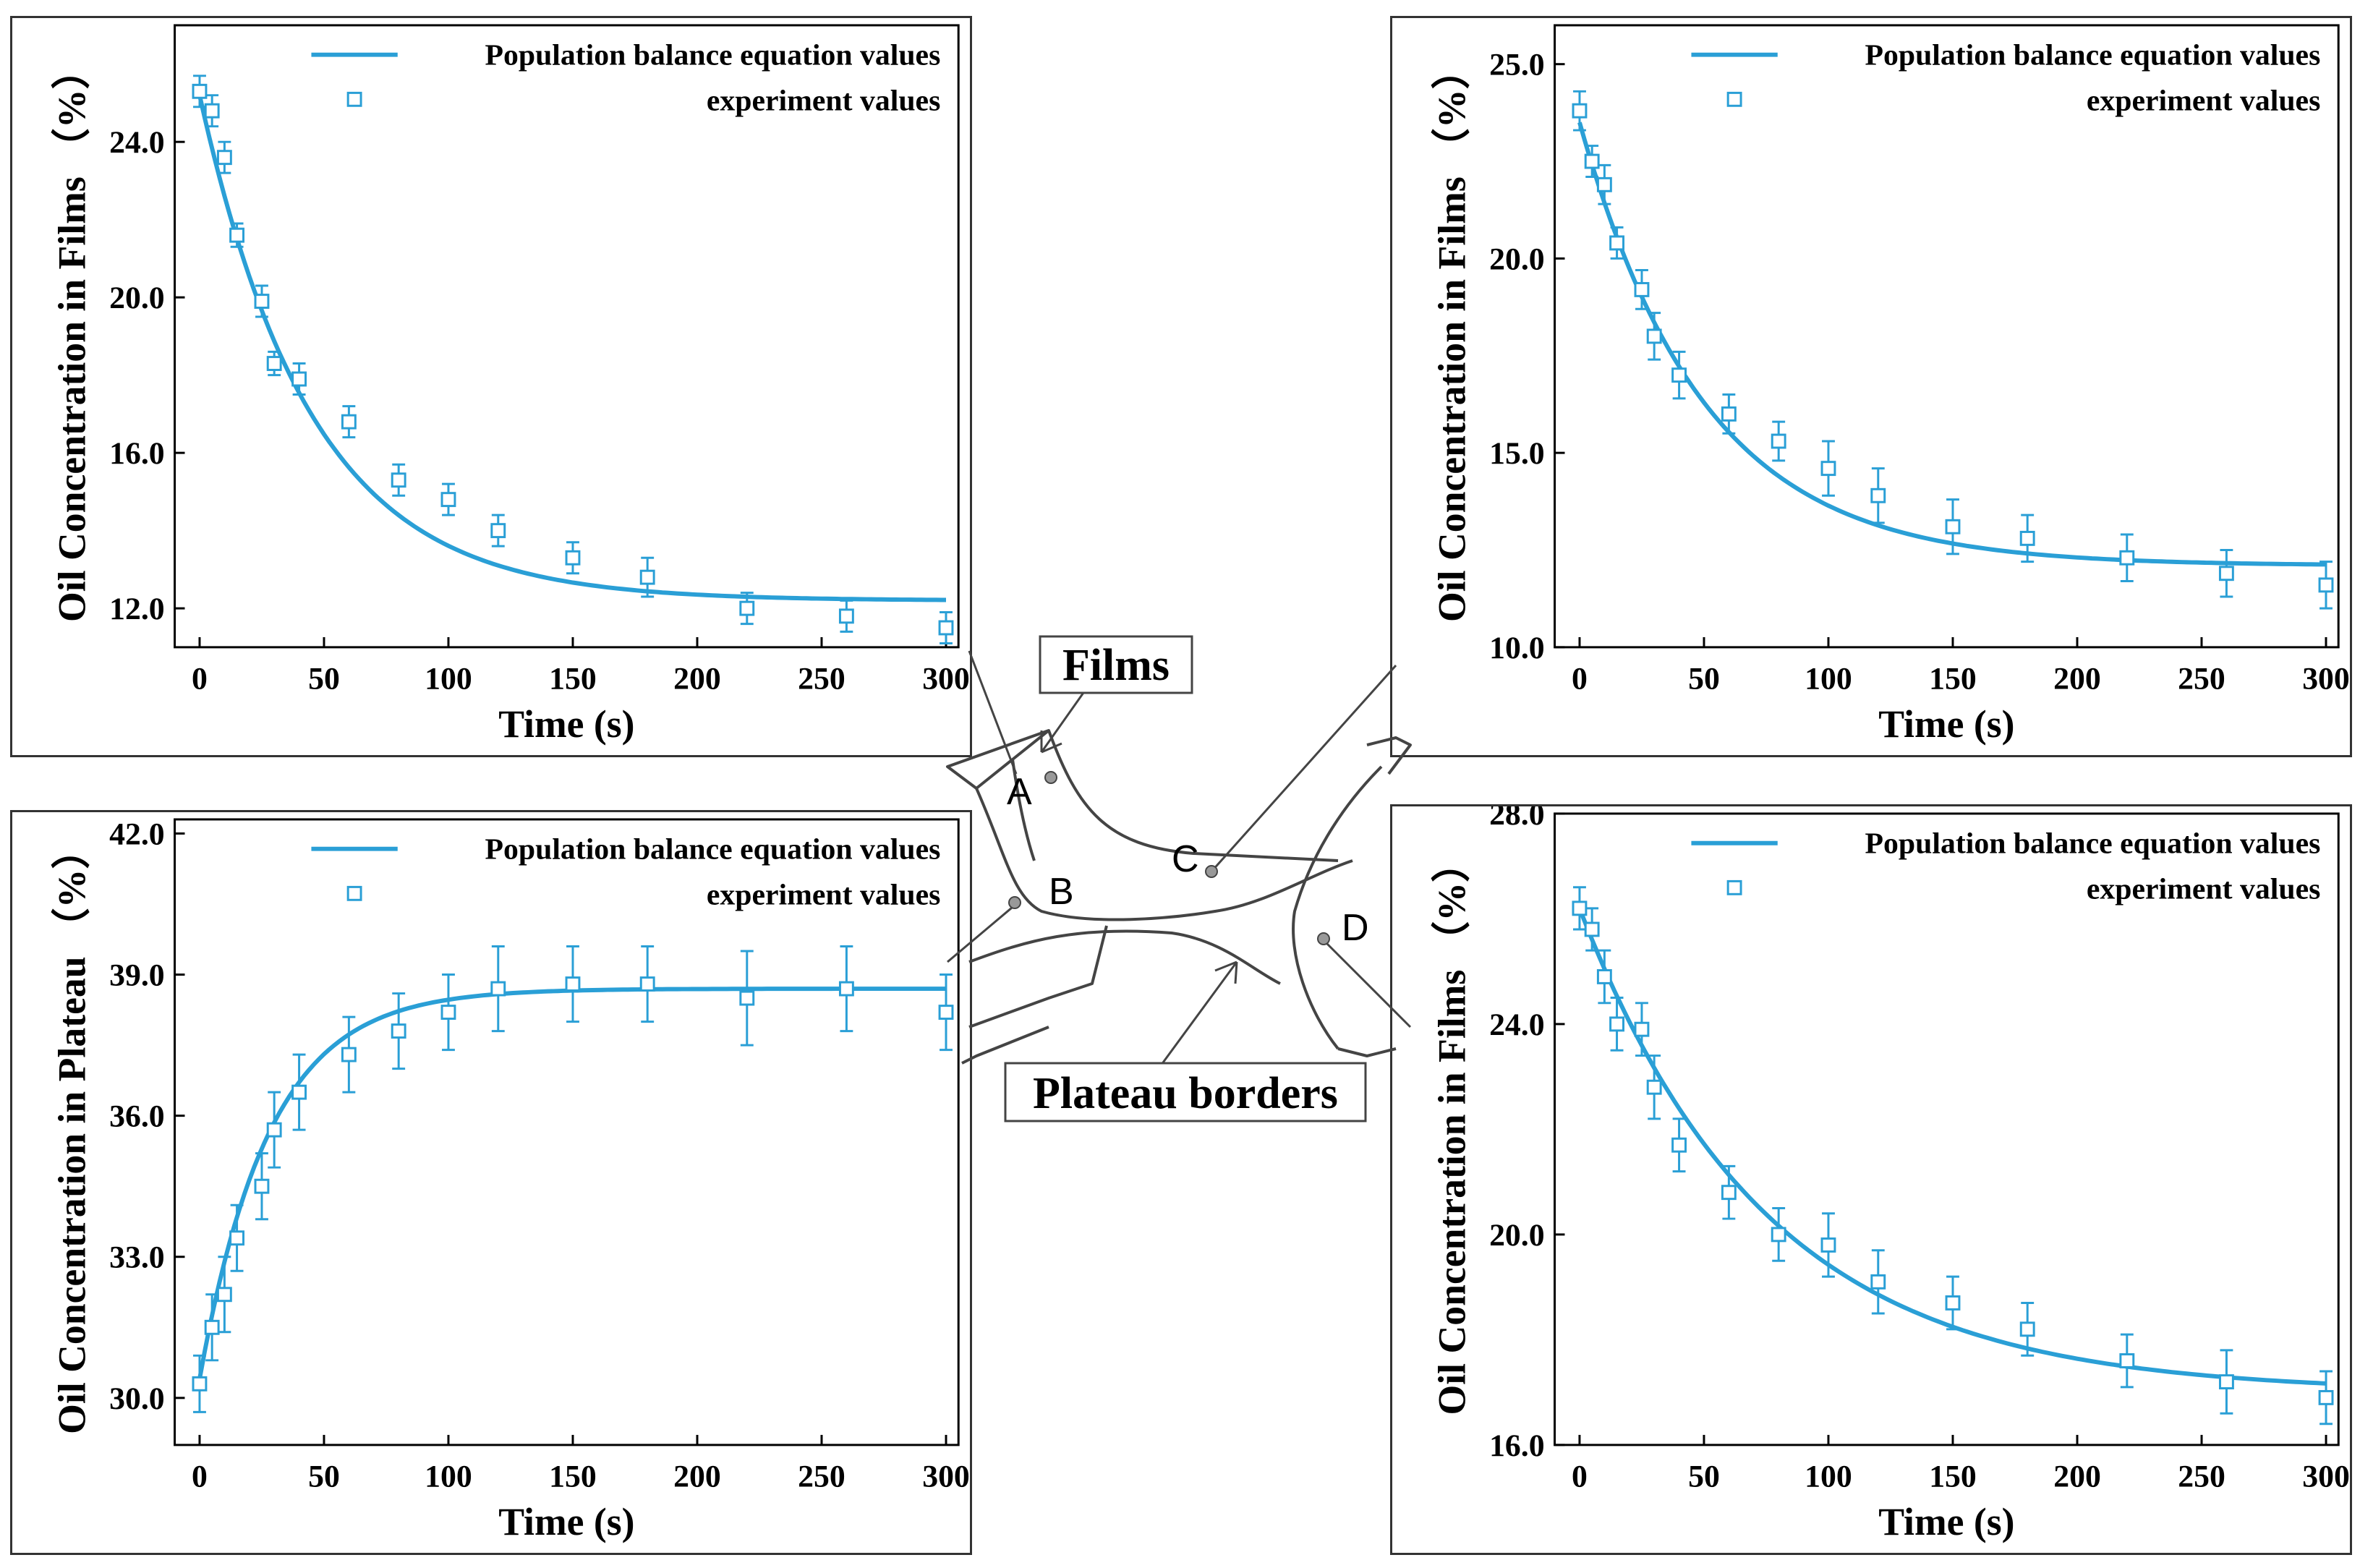 Image resolution: width=2360 pixels, height=1568 pixels. I want to click on point-d-label: D, so click(1355, 928).